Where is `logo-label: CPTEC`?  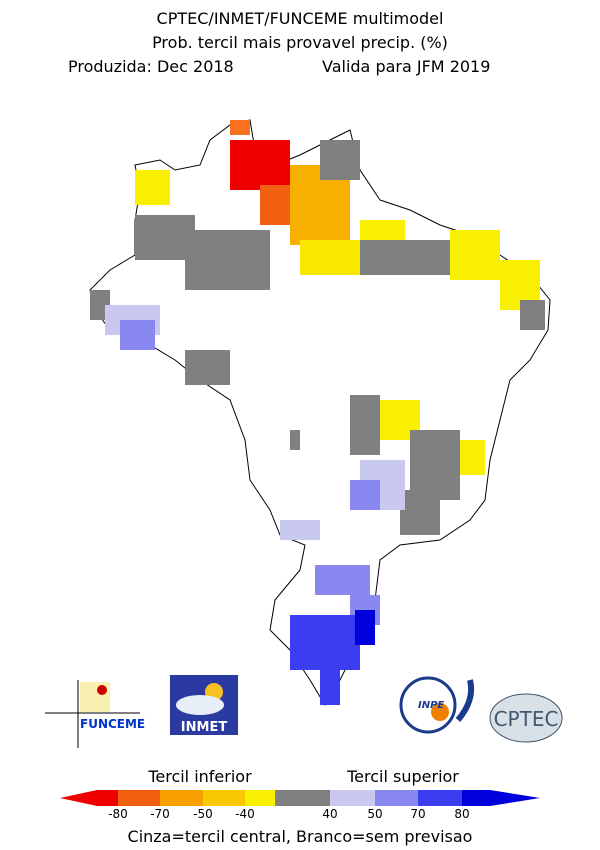 logo-label: CPTEC is located at coordinates (526, 719).